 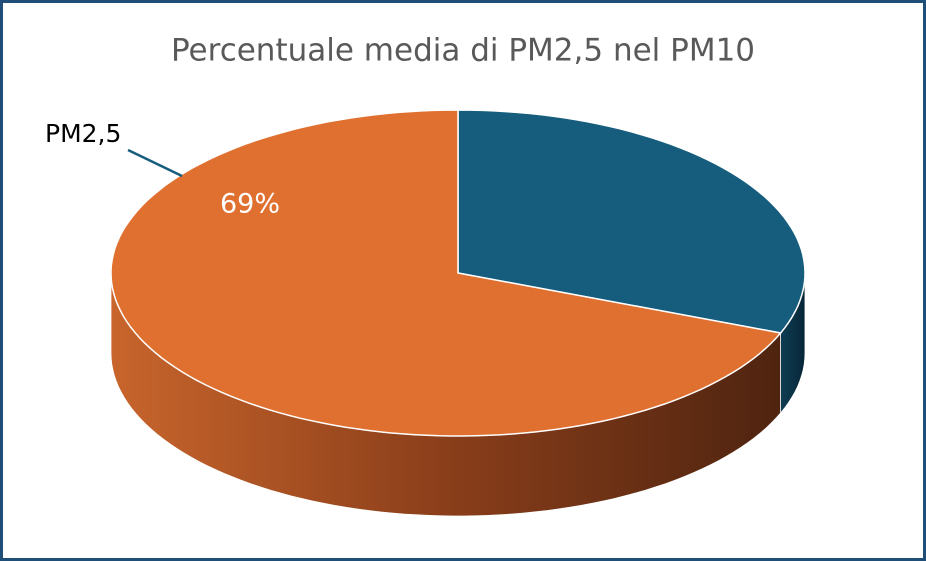 I want to click on value-label: 69%, so click(x=250, y=204).